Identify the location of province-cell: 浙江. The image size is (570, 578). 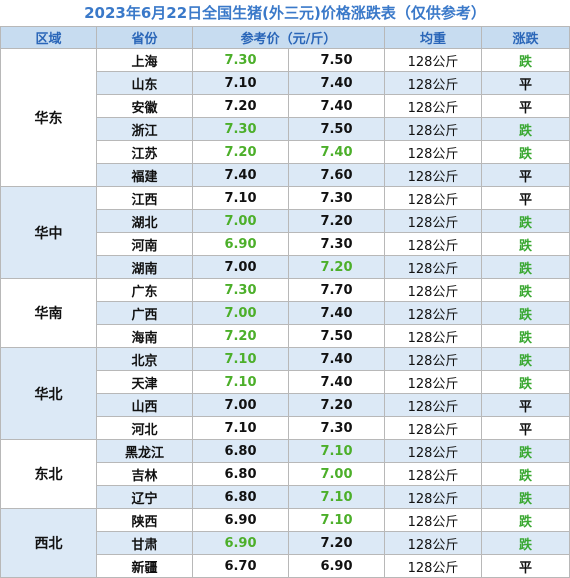
(144, 129).